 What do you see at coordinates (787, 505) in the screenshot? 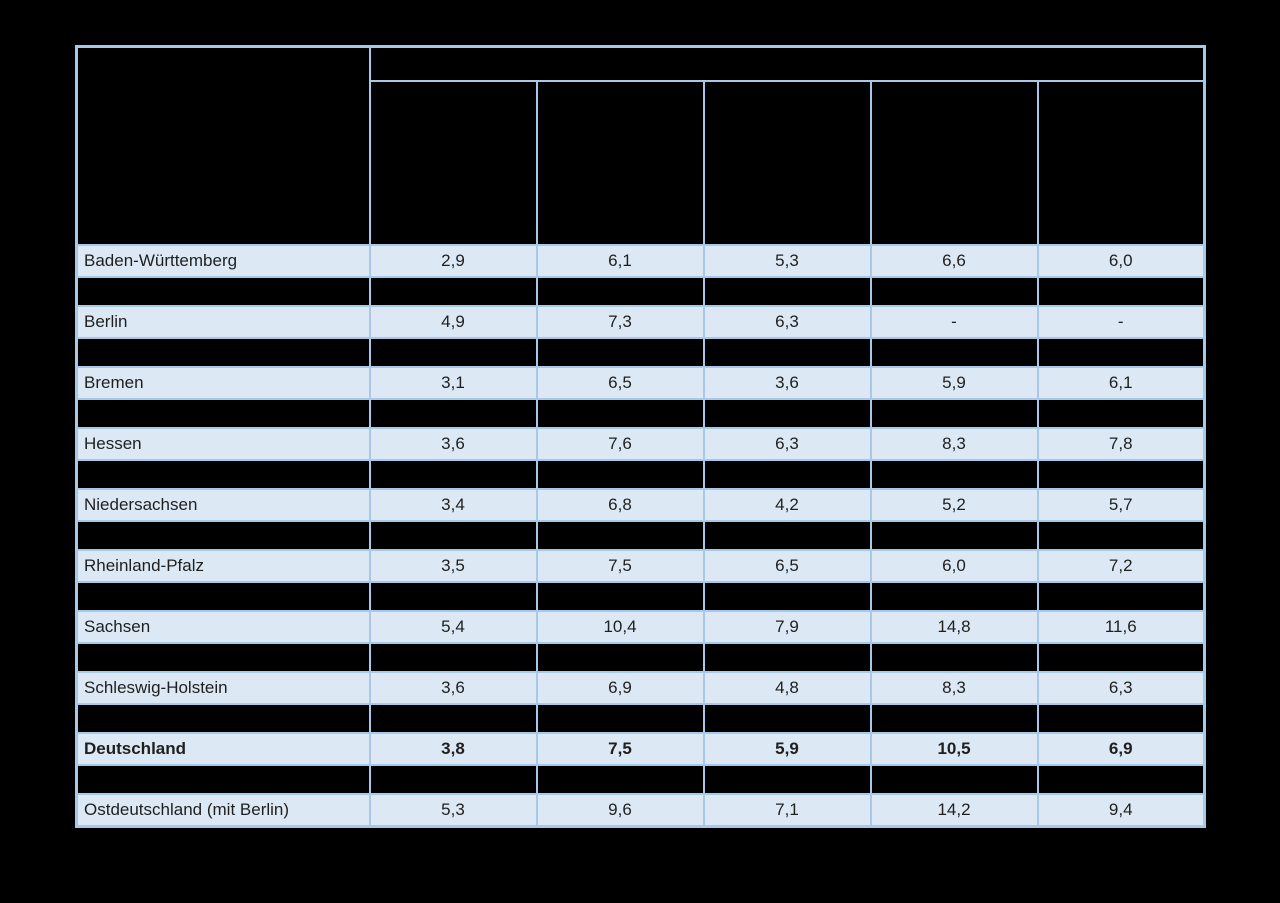
I see `value-cell: 4,2` at bounding box center [787, 505].